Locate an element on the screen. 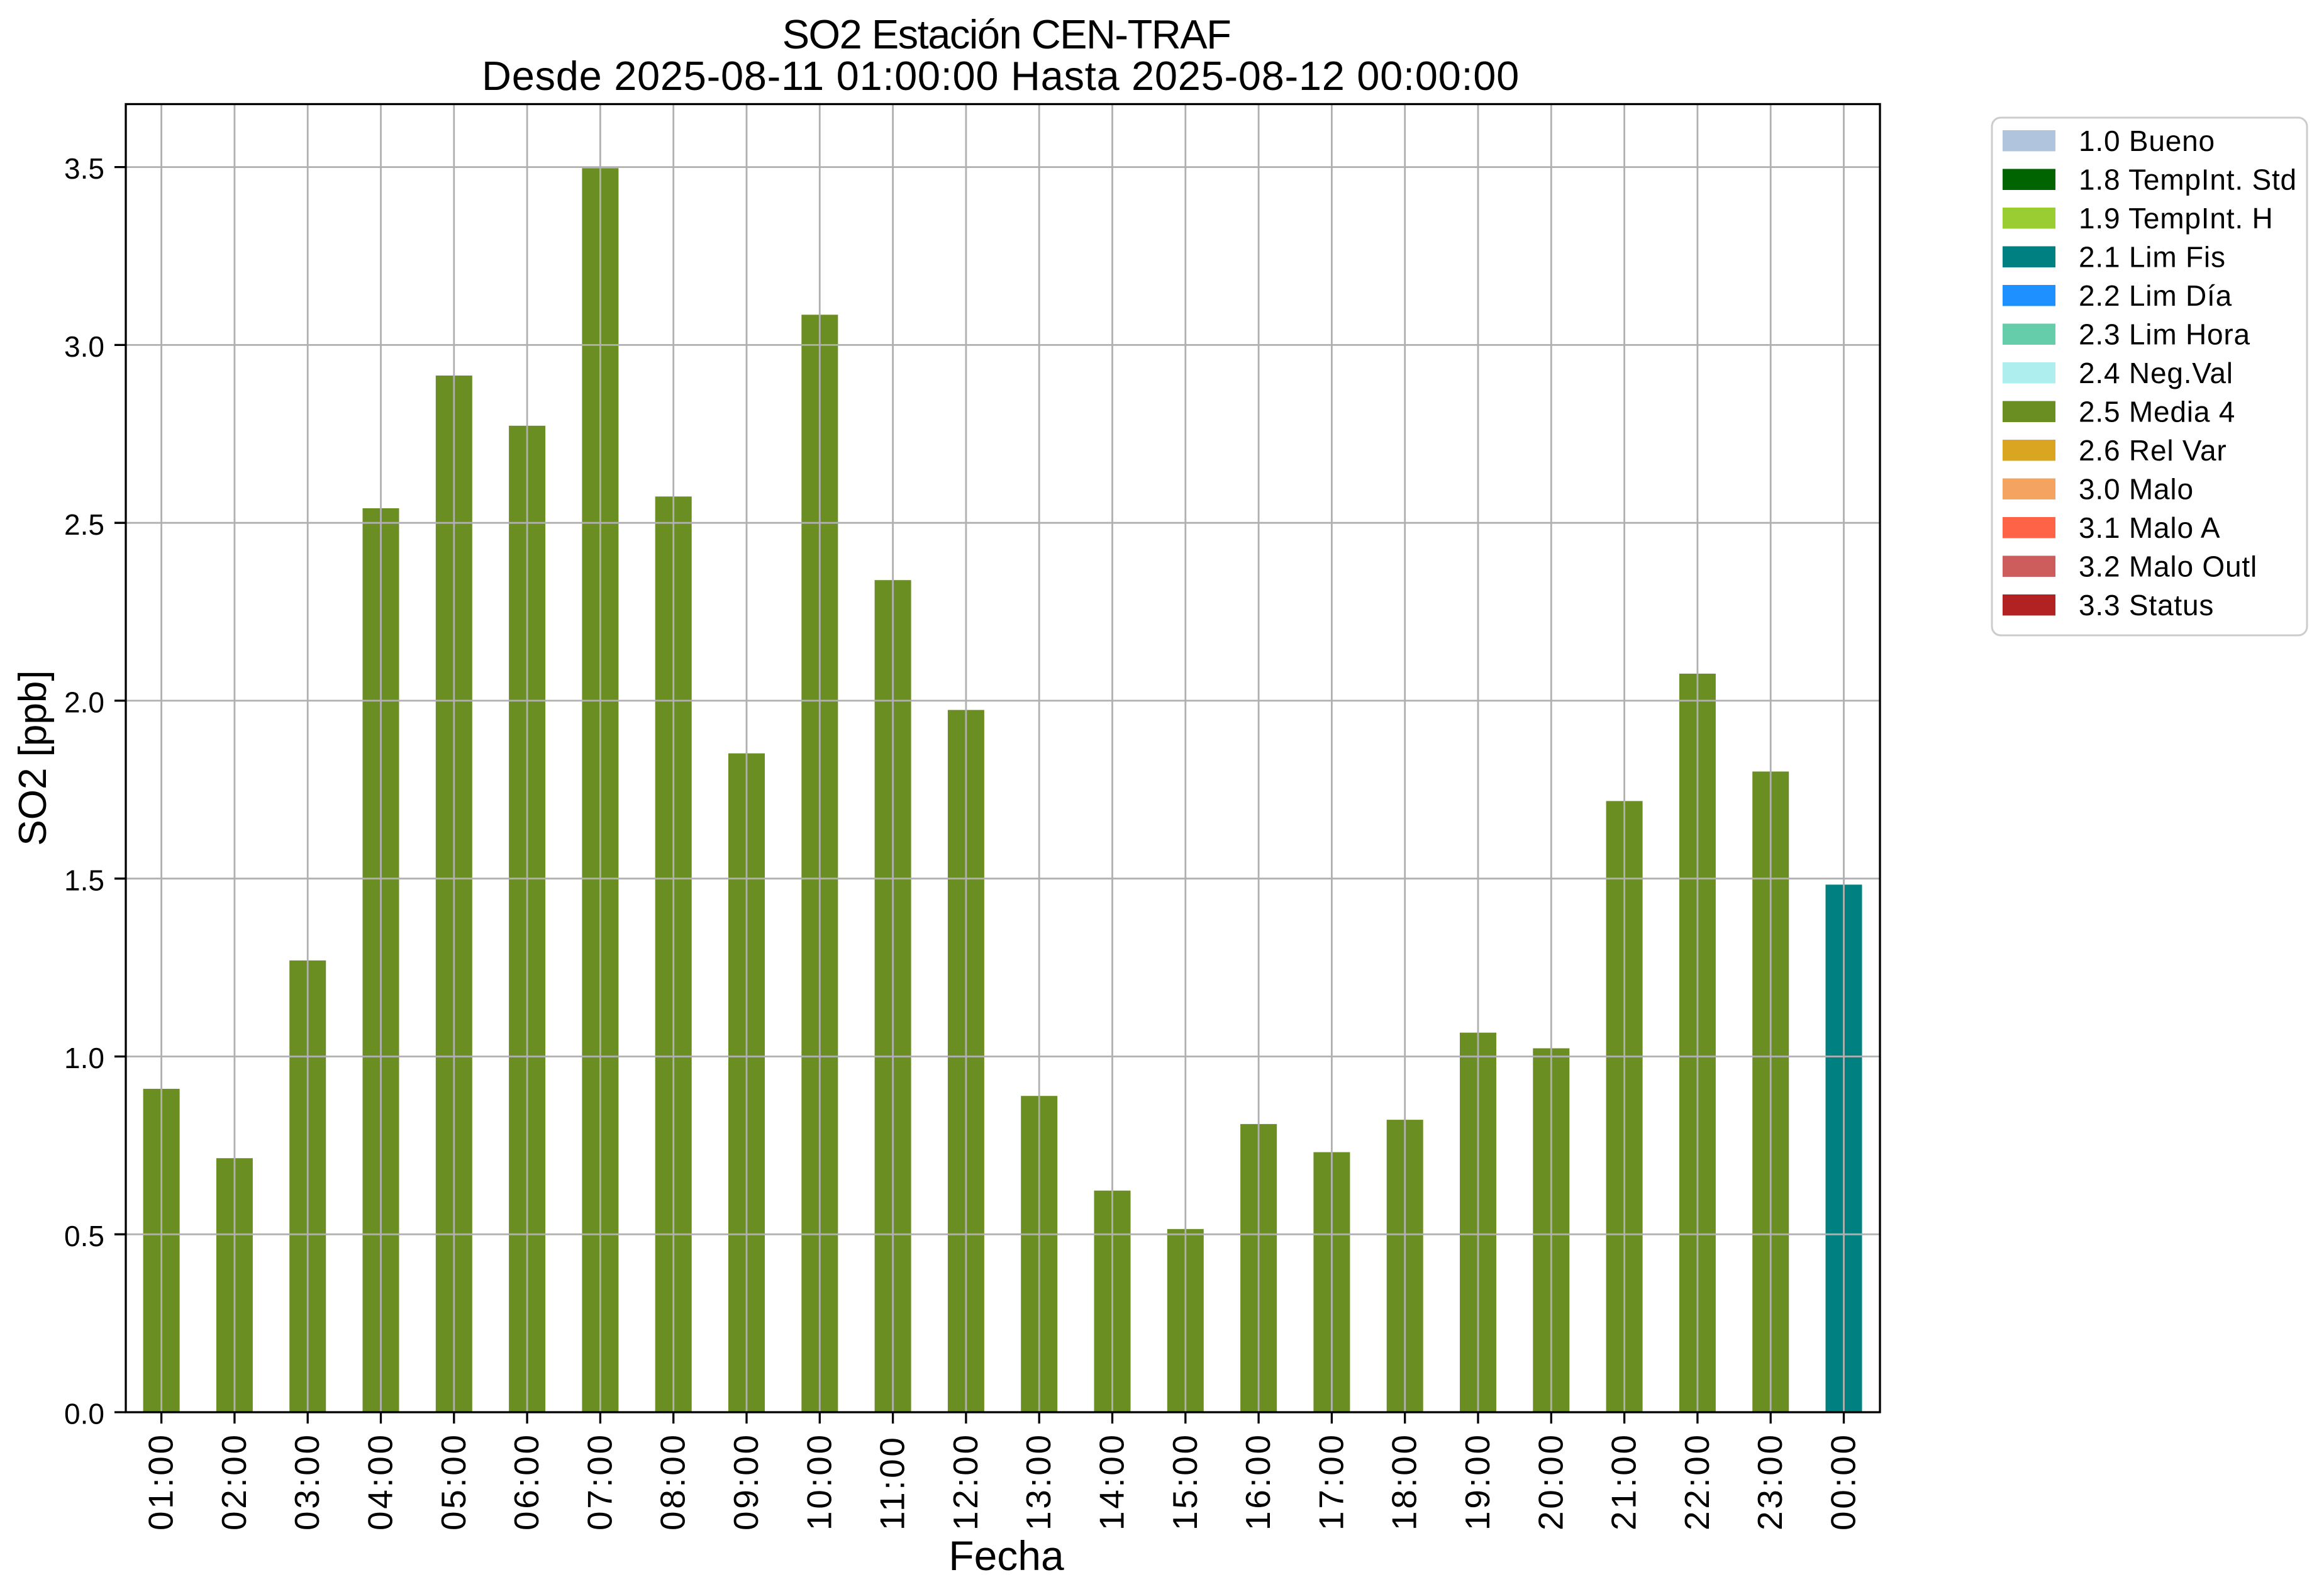  svg-text: 3.2 Malo Outl is located at coordinates (2168, 566).